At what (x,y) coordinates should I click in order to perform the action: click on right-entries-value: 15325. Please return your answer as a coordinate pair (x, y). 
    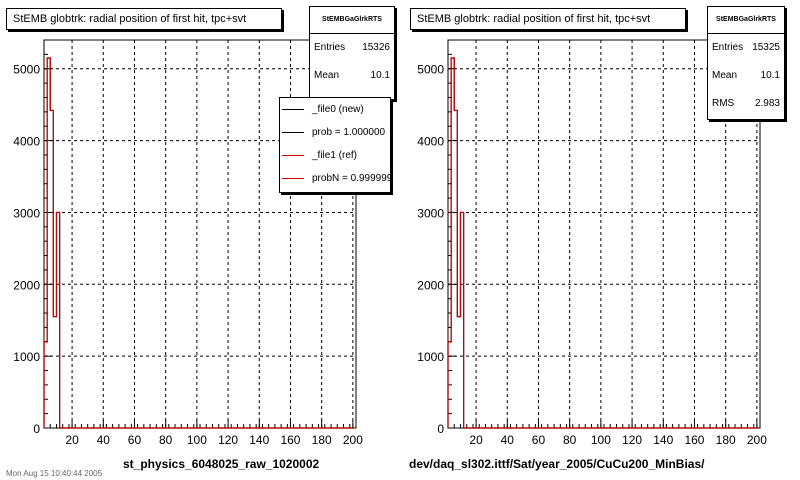
    Looking at the image, I should click on (766, 47).